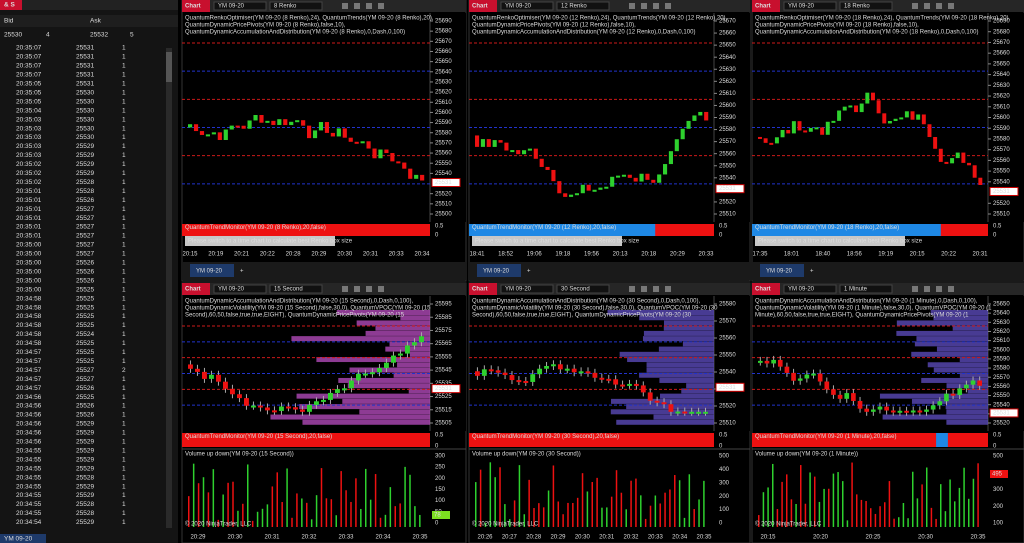 This screenshot has height=543, width=1024. What do you see at coordinates (29, 263) in the screenshot?
I see `trade-time: 20:35:00` at bounding box center [29, 263].